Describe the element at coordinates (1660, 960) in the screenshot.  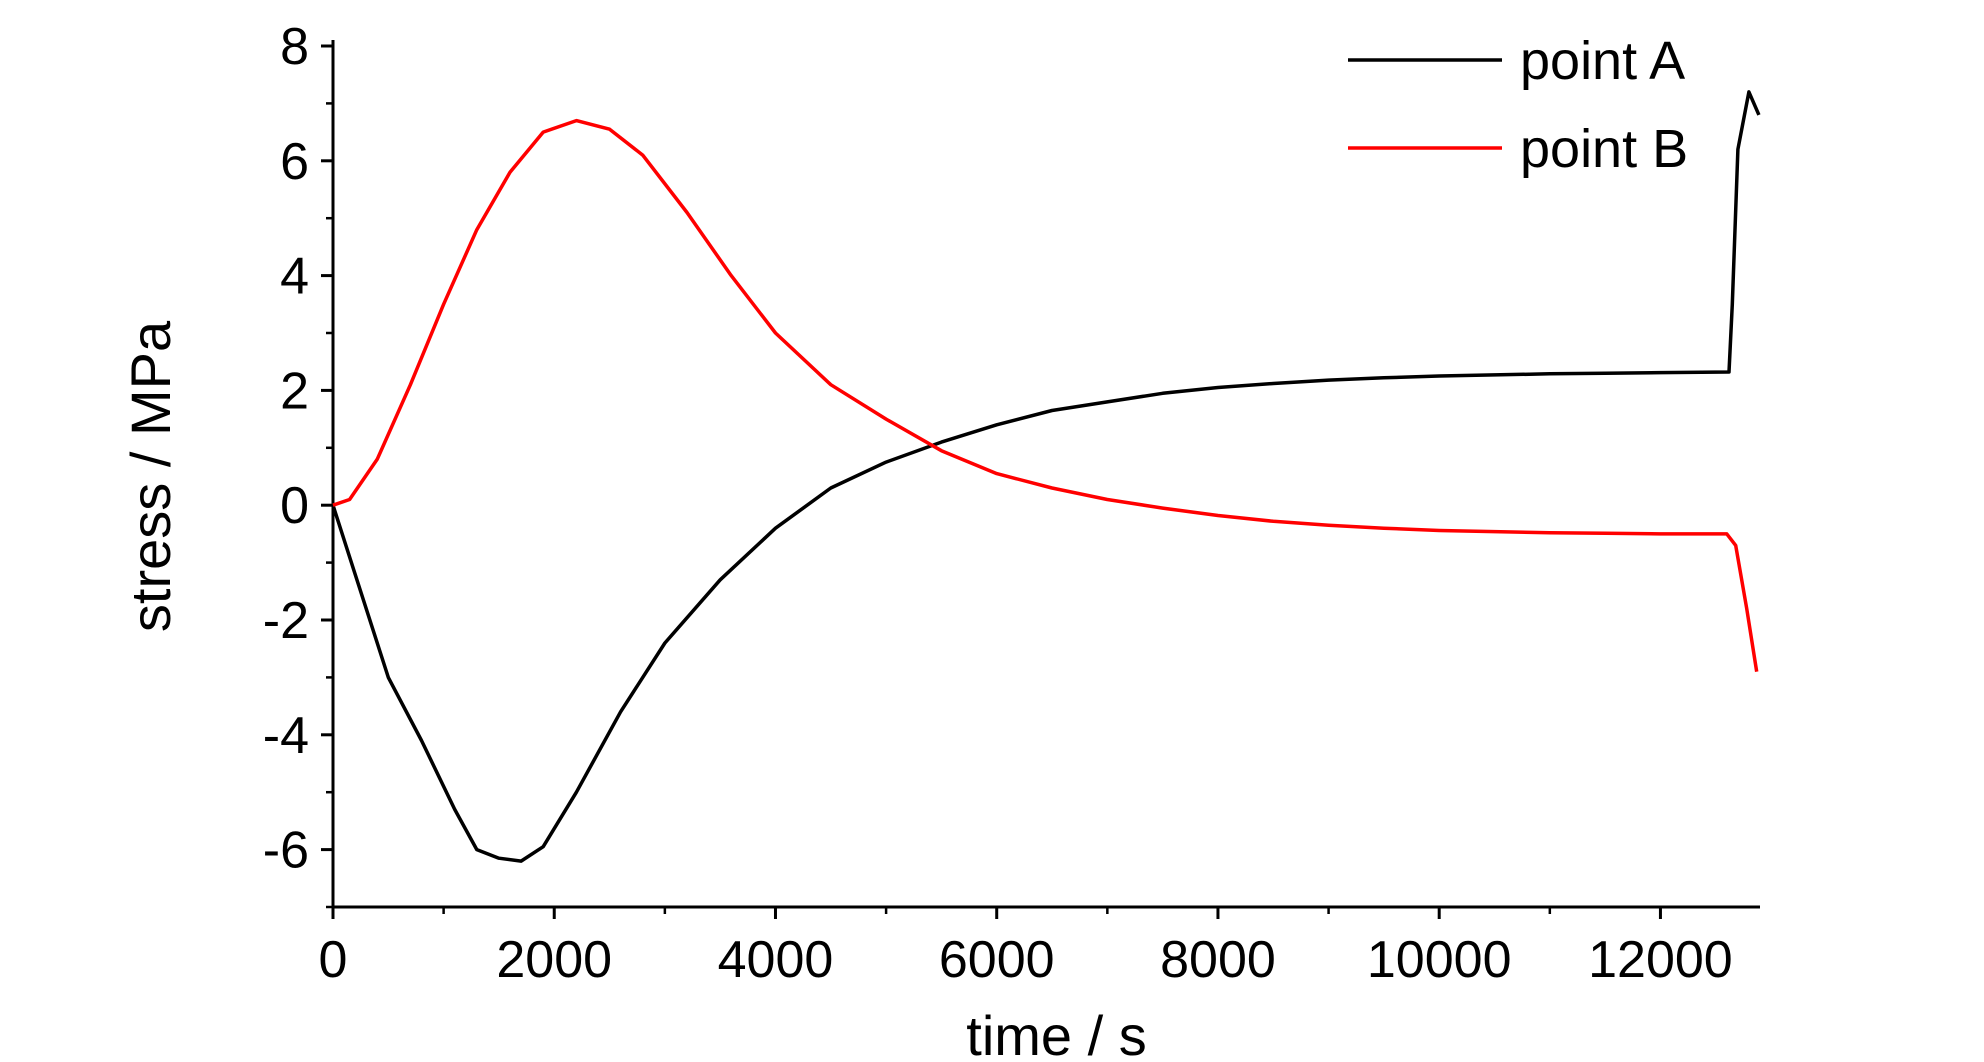
I see `x-tick-label: 12000` at that location.